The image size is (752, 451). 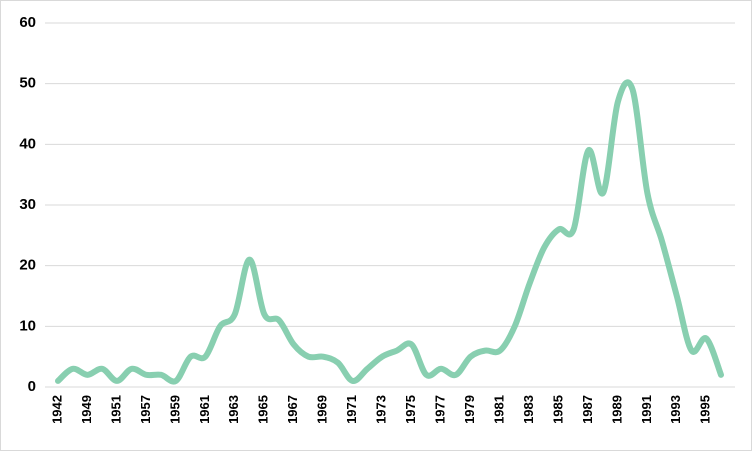 What do you see at coordinates (469, 409) in the screenshot?
I see `x-tick-label: 1979` at bounding box center [469, 409].